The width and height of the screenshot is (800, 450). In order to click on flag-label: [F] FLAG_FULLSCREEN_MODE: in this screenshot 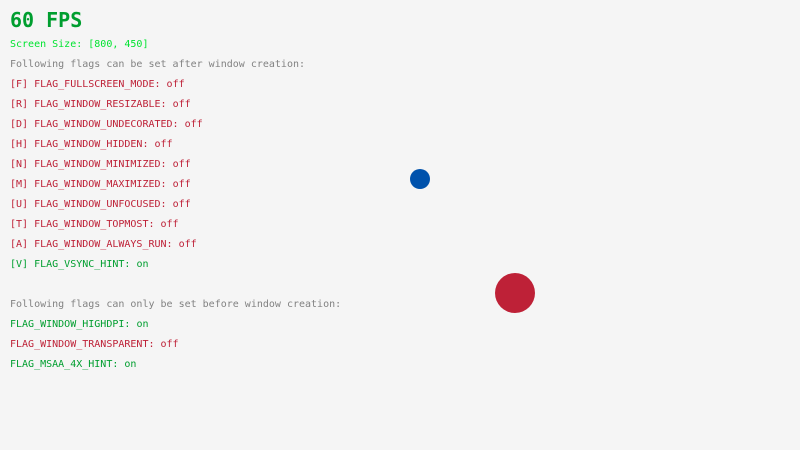, I will do `click(88, 84)`.